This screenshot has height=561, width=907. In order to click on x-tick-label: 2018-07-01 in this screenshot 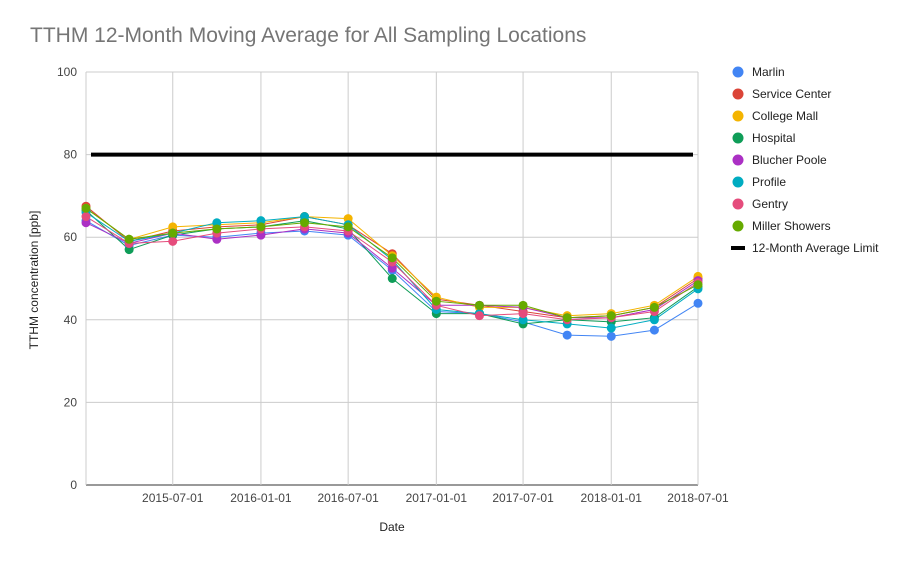, I will do `click(698, 498)`.